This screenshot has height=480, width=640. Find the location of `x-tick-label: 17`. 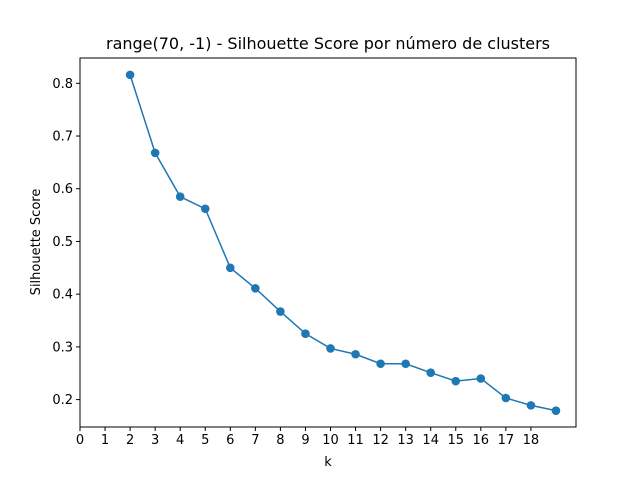

x-tick-label: 17 is located at coordinates (506, 440).